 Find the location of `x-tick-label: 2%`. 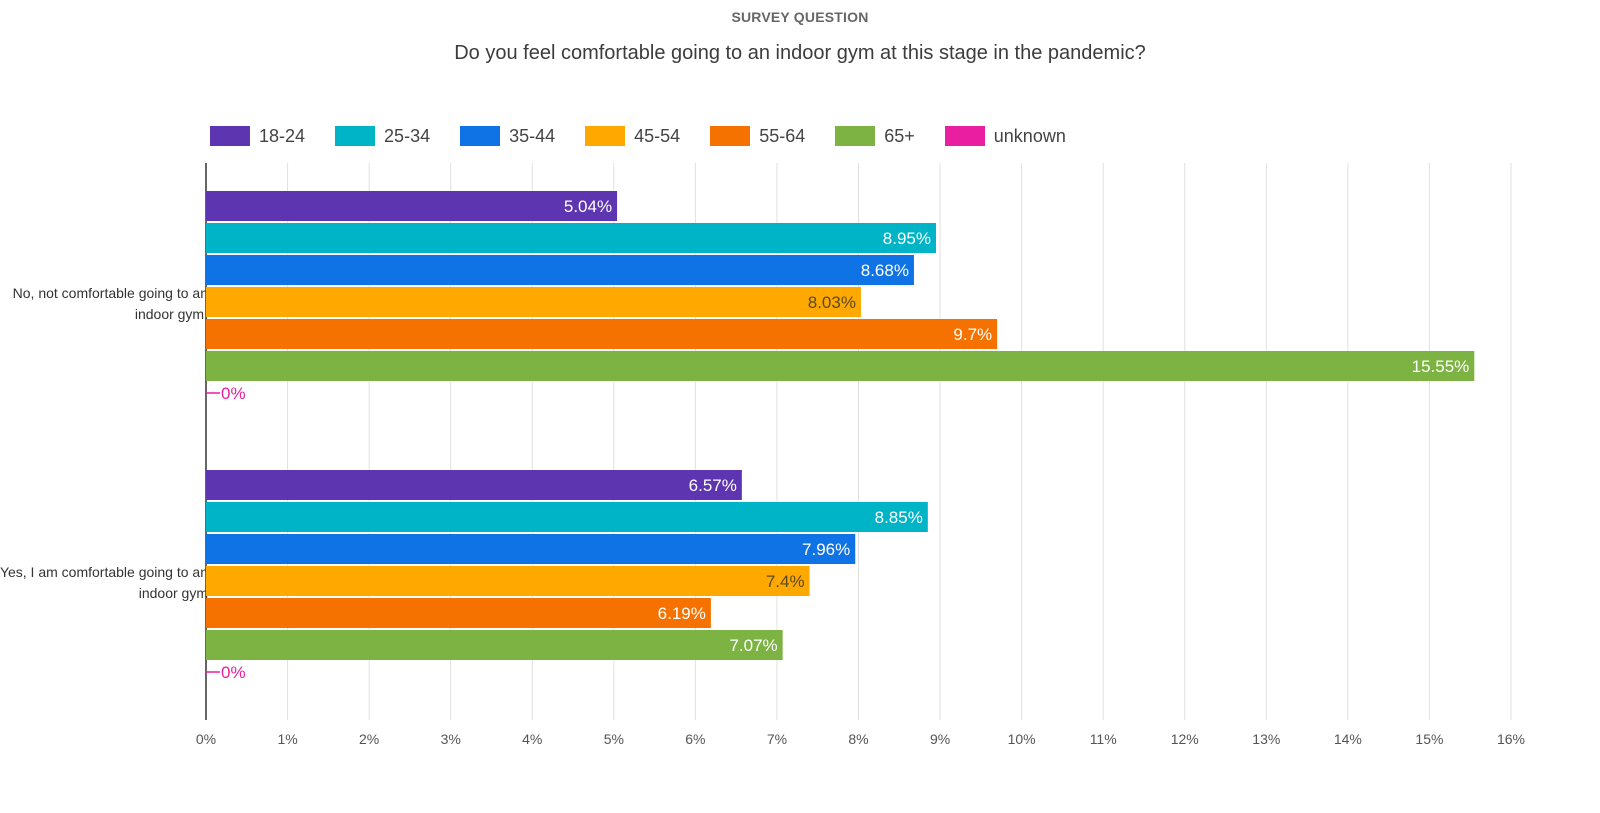

x-tick-label: 2% is located at coordinates (369, 739).